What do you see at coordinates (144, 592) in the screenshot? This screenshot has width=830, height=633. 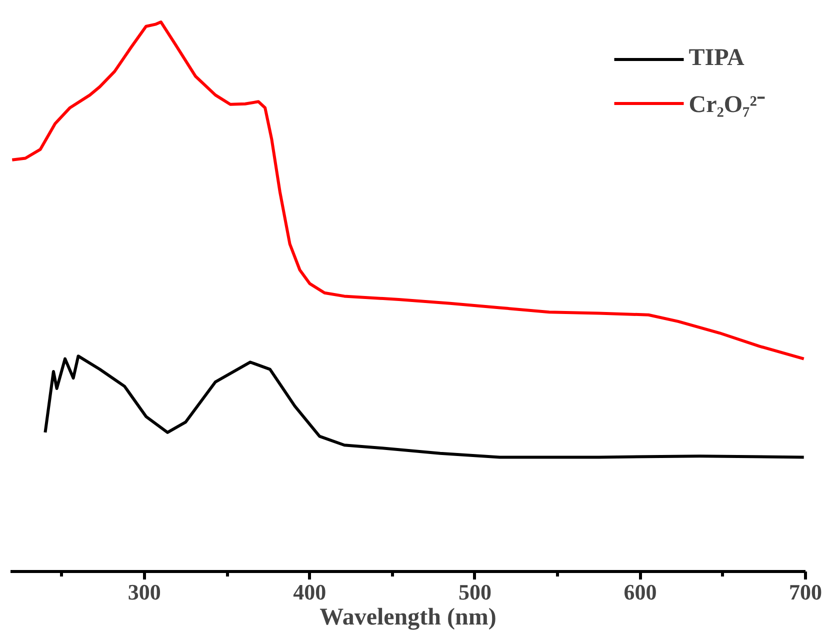 I see `x-tick-label: 300` at bounding box center [144, 592].